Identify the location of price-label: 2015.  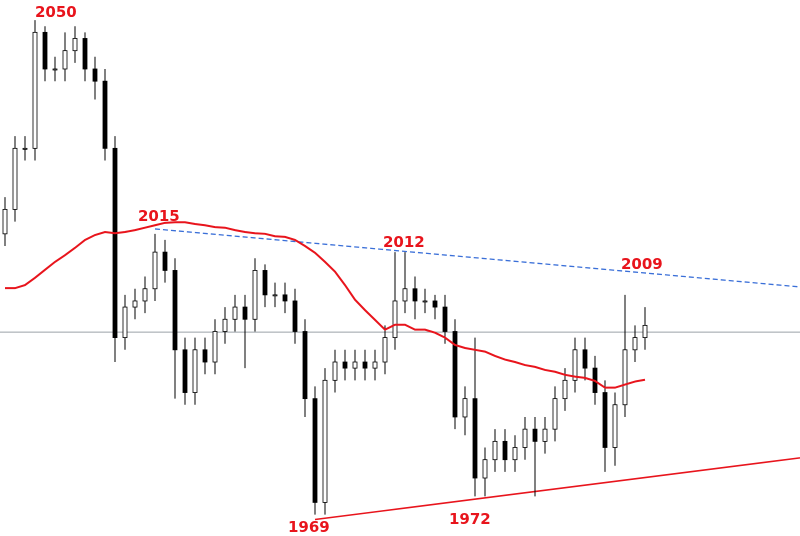
(159, 216).